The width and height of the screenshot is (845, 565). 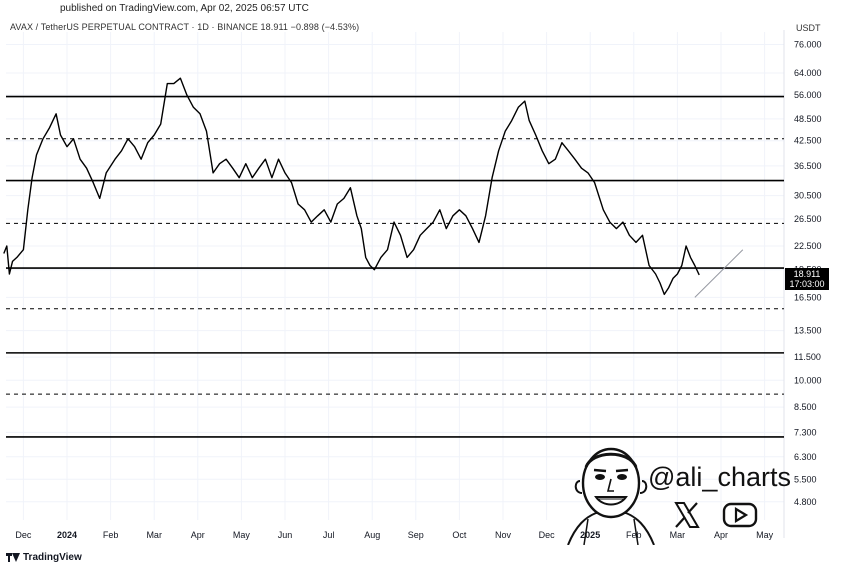 What do you see at coordinates (808, 166) in the screenshot?
I see `y-tick-label: 36.500` at bounding box center [808, 166].